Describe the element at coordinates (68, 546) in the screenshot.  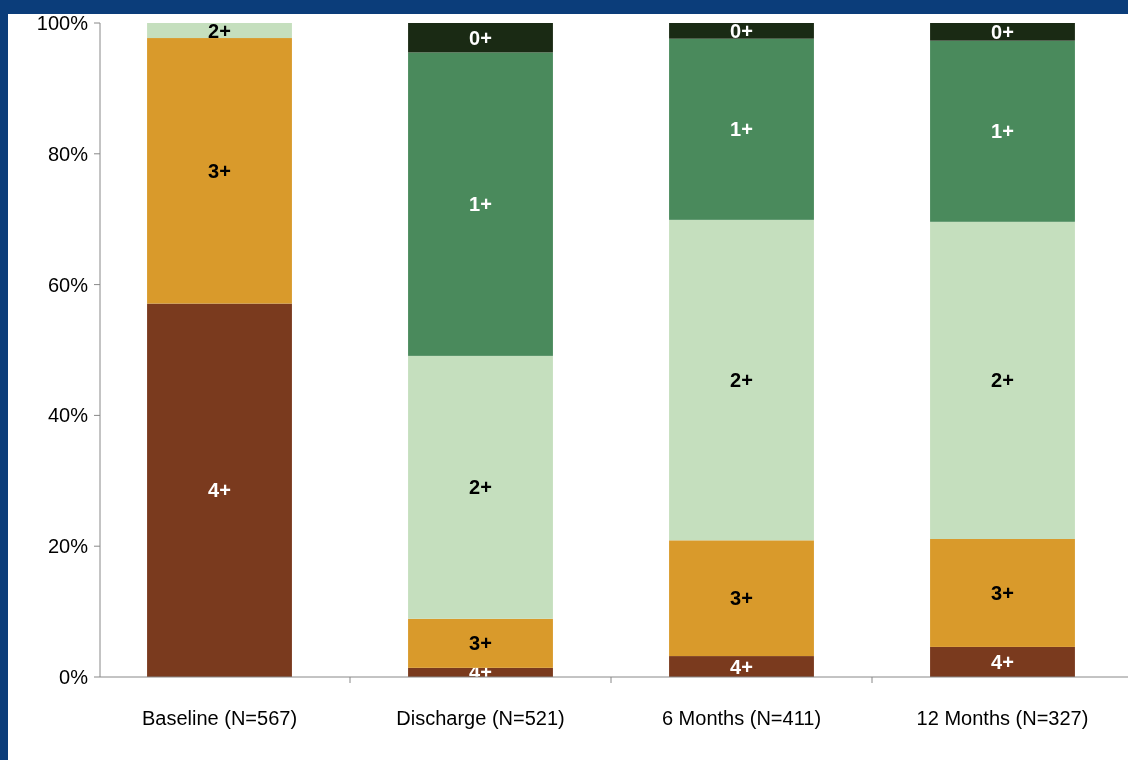
I see `y-tick-label: 20%` at that location.